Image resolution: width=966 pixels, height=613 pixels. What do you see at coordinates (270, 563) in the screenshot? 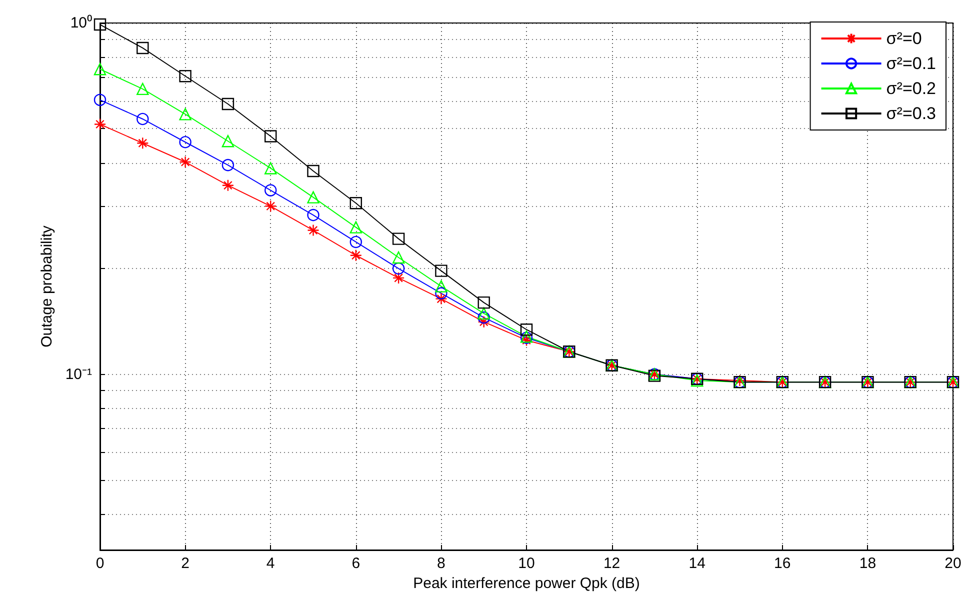
I see `x-tick-label: 4` at bounding box center [270, 563].